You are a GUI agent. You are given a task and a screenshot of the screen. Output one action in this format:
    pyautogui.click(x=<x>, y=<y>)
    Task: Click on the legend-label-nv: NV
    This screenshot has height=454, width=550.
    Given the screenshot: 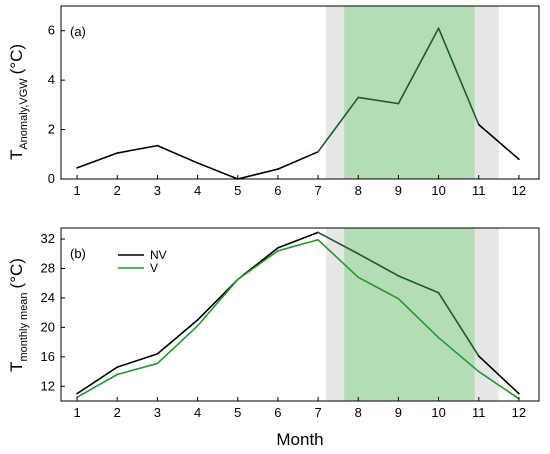 What is the action you would take?
    pyautogui.click(x=158, y=255)
    